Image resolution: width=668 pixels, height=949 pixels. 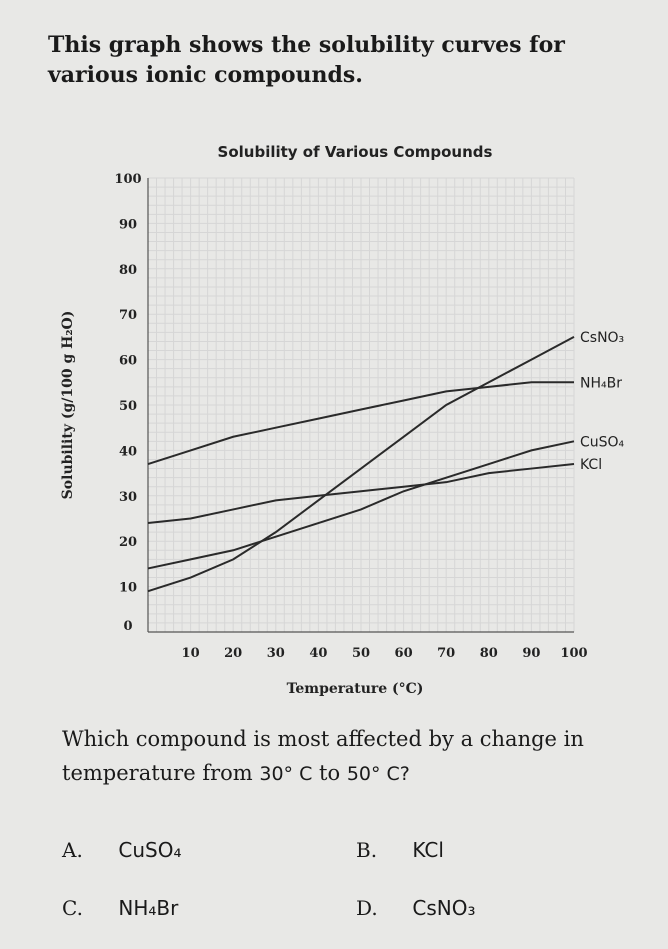 I want to click on series-label-nhbr: NH₄Br, so click(x=601, y=383).